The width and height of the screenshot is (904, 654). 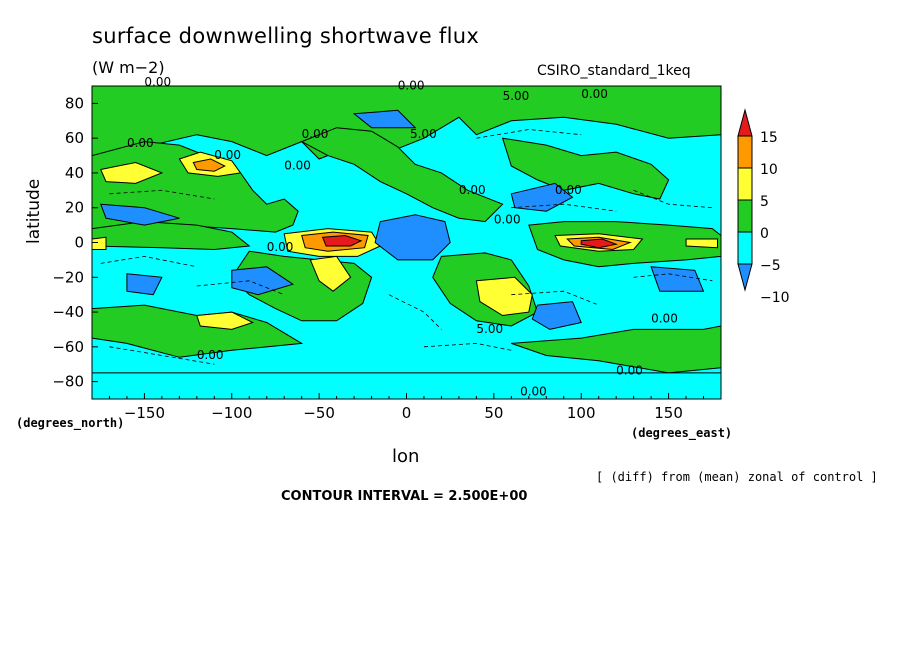 I want to click on x-tick-label: −150, so click(x=144, y=413).